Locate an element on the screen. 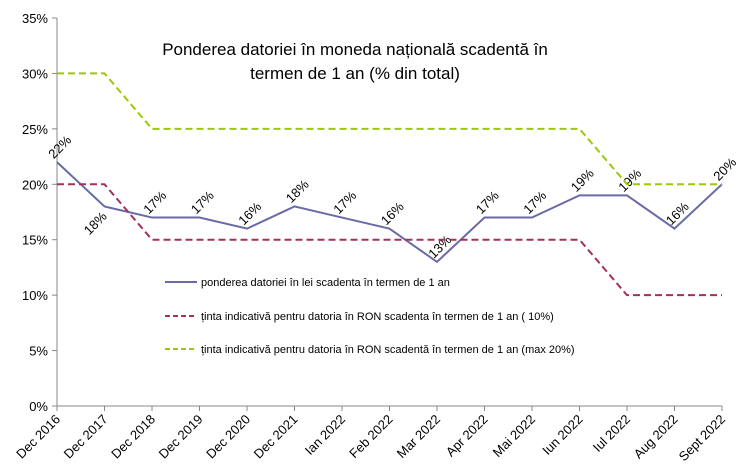  x-tick-label: Dec 2018 is located at coordinates (133, 437).